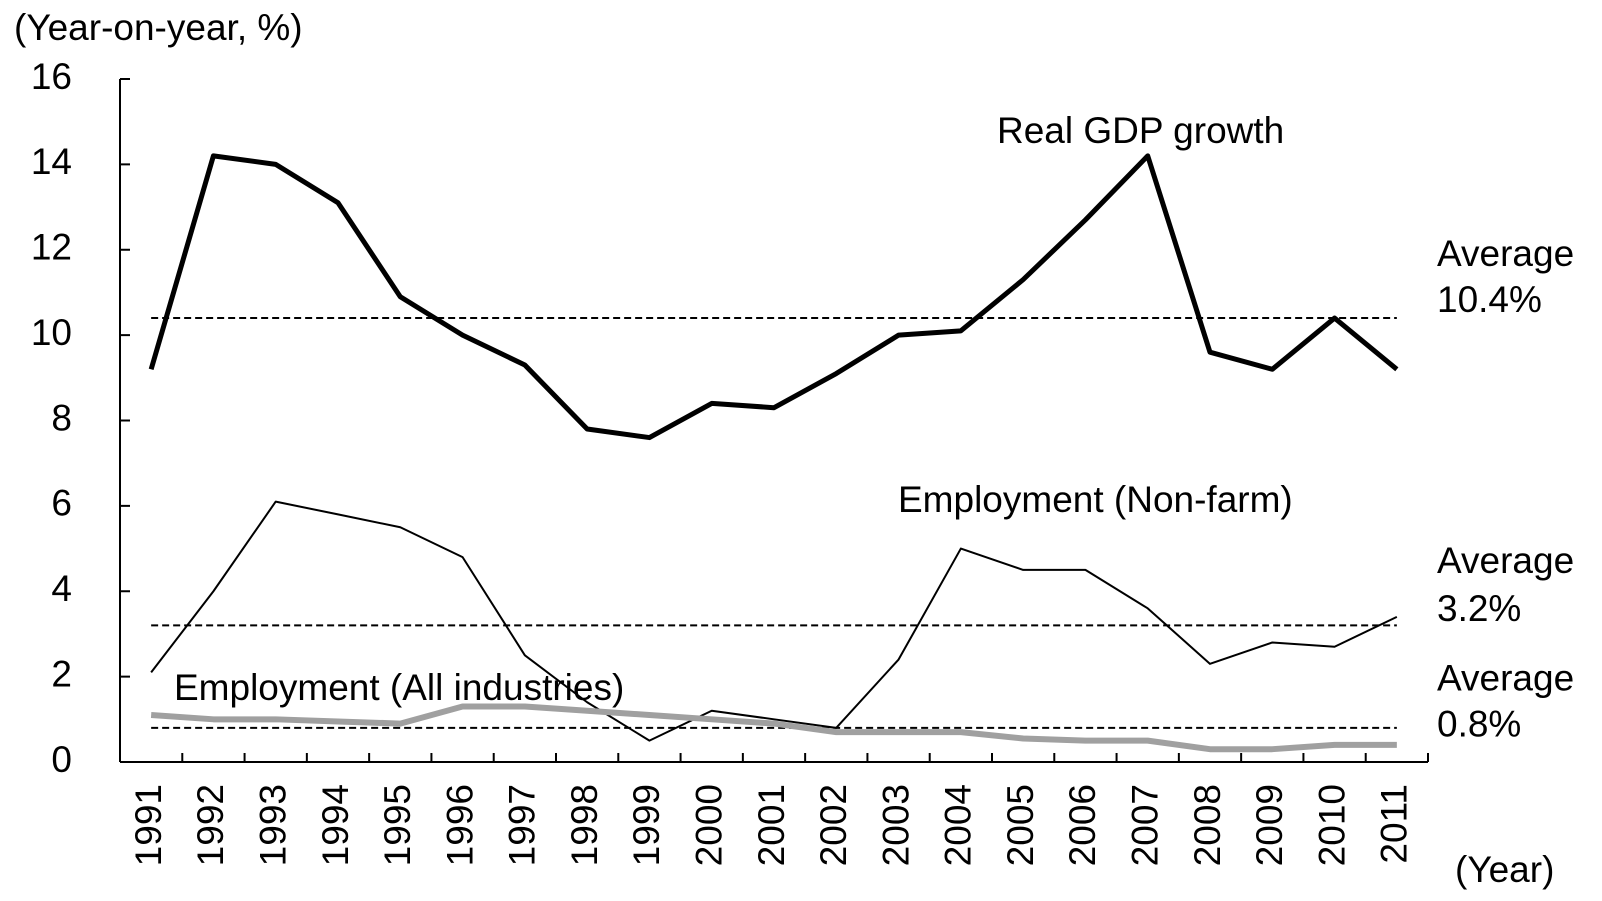 The height and width of the screenshot is (901, 1602). Describe the element at coordinates (61, 503) in the screenshot. I see `y-tick-label: 6` at that location.